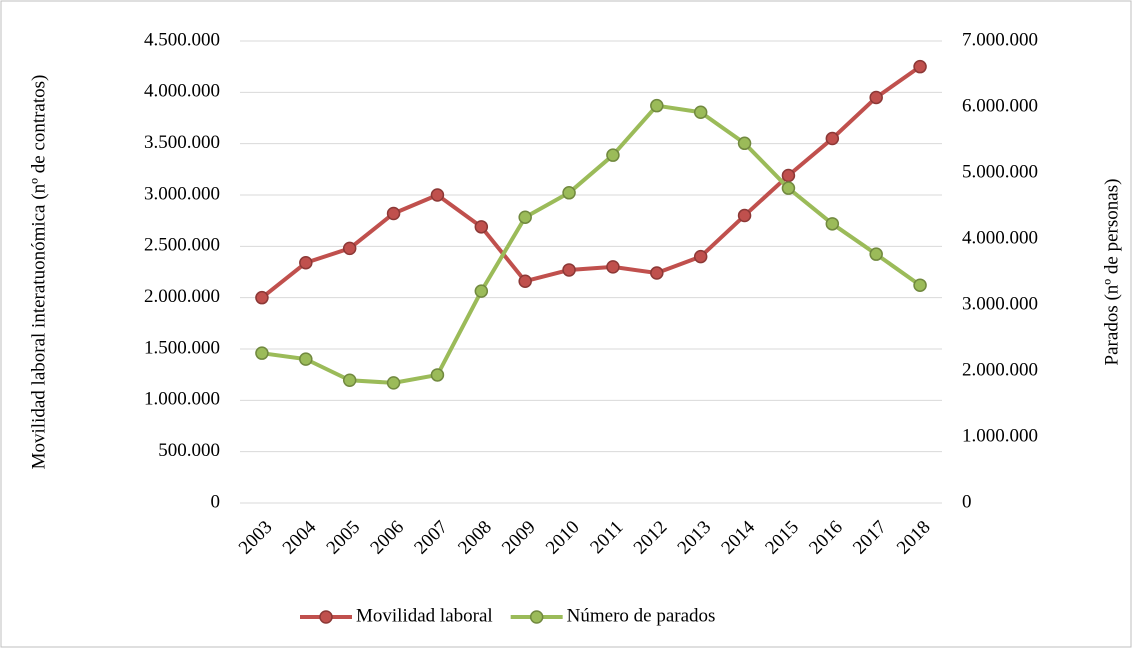  What do you see at coordinates (182, 91) in the screenshot?
I see `y-tick-label: 4.000.000` at bounding box center [182, 91].